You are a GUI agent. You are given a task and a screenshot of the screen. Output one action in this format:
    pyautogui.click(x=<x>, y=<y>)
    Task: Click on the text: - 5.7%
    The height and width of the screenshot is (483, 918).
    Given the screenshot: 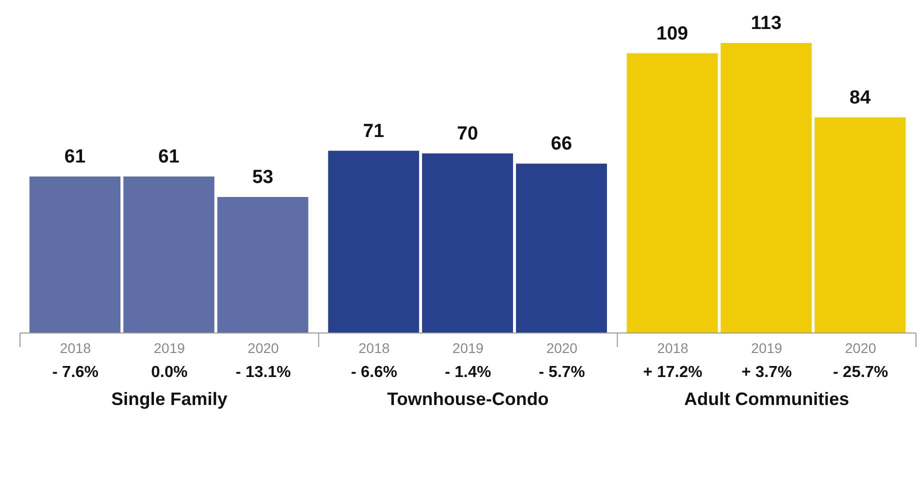 What is the action you would take?
    pyautogui.click(x=562, y=372)
    